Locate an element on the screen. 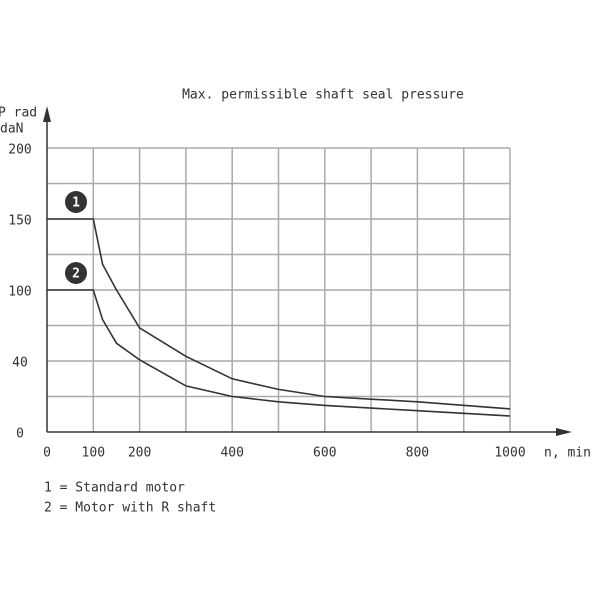 This screenshot has height=600, width=600. y-axis-arrow is located at coordinates (47, 114).